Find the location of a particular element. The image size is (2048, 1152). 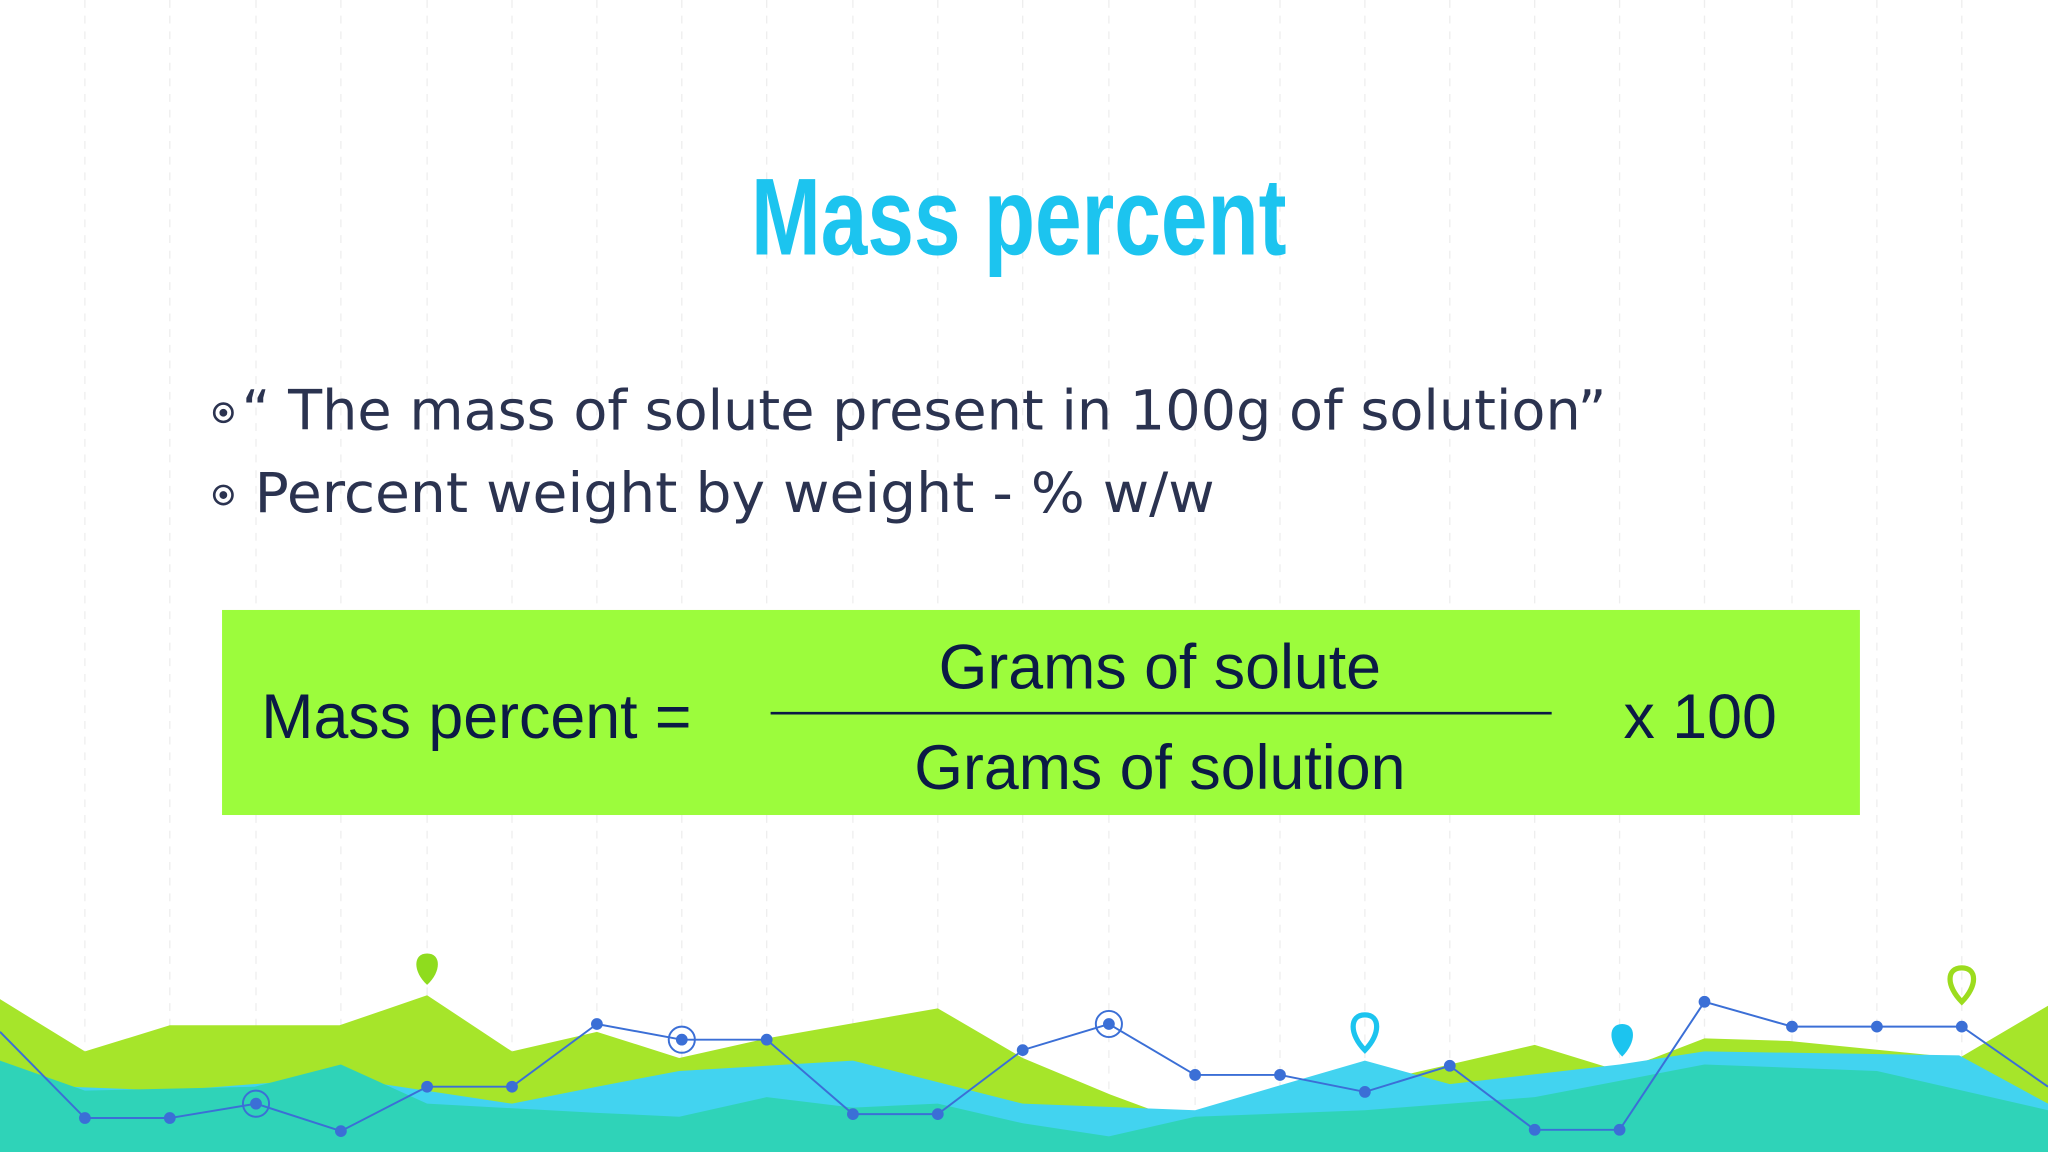

bullet-icon is located at coordinates (223, 454).